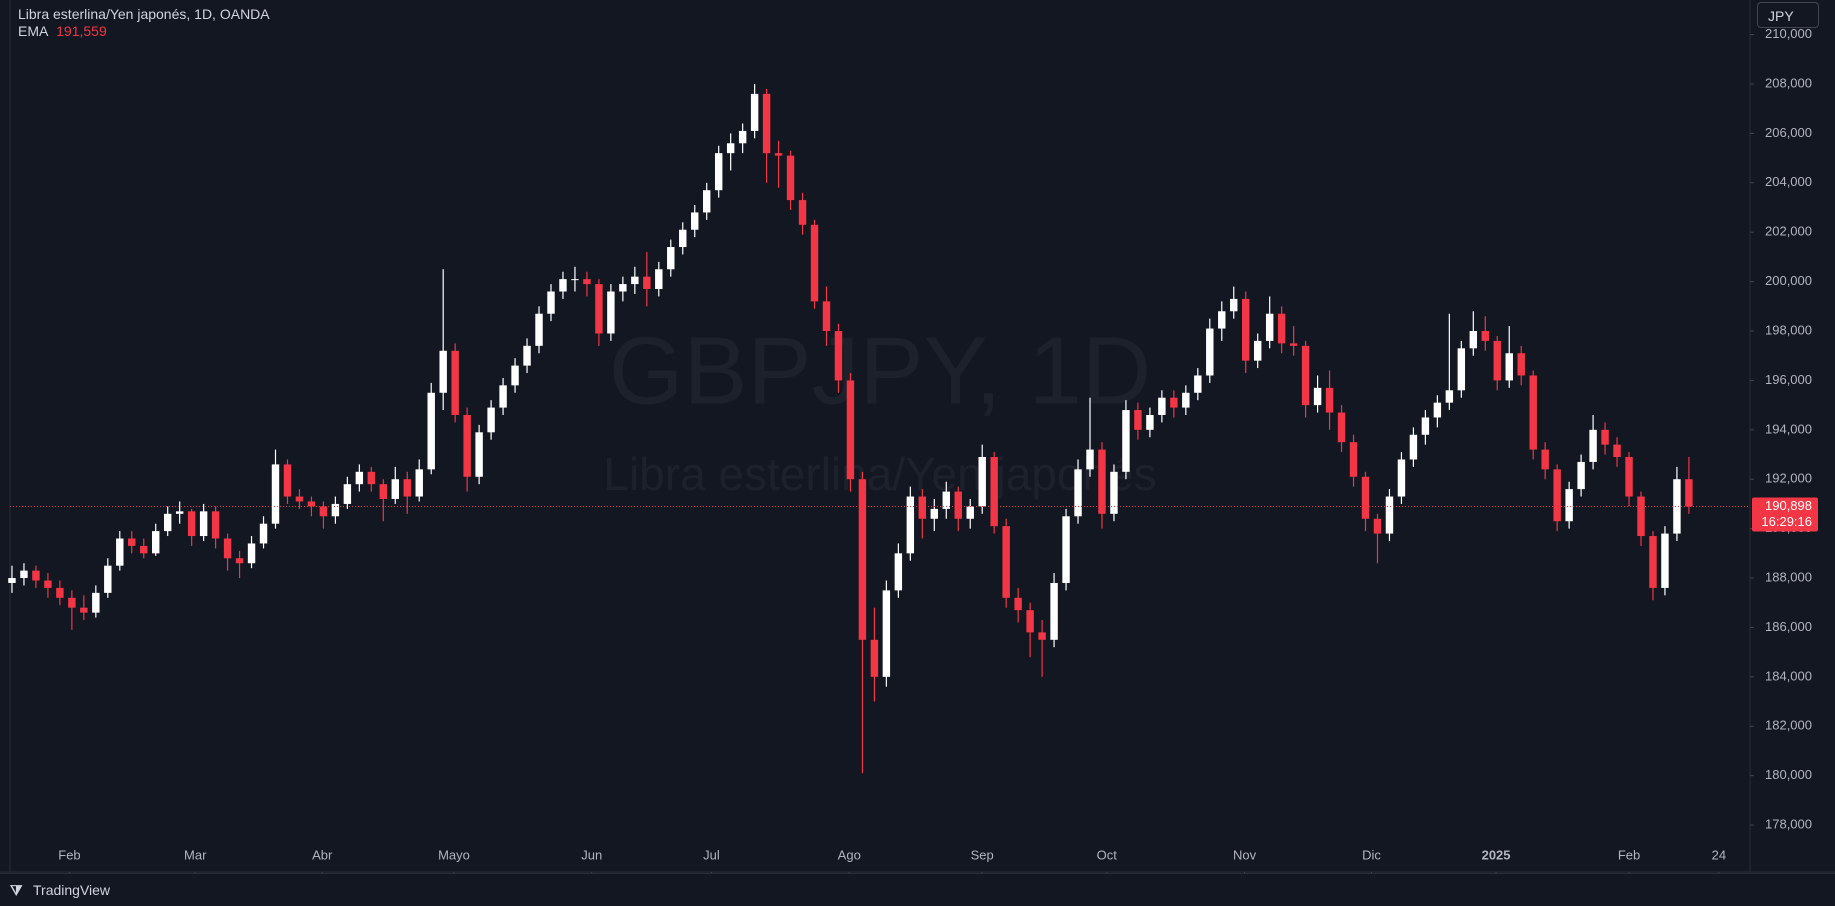 Image resolution: width=1835 pixels, height=906 pixels. What do you see at coordinates (1788, 132) in the screenshot?
I see `y-tick-label: 206,000` at bounding box center [1788, 132].